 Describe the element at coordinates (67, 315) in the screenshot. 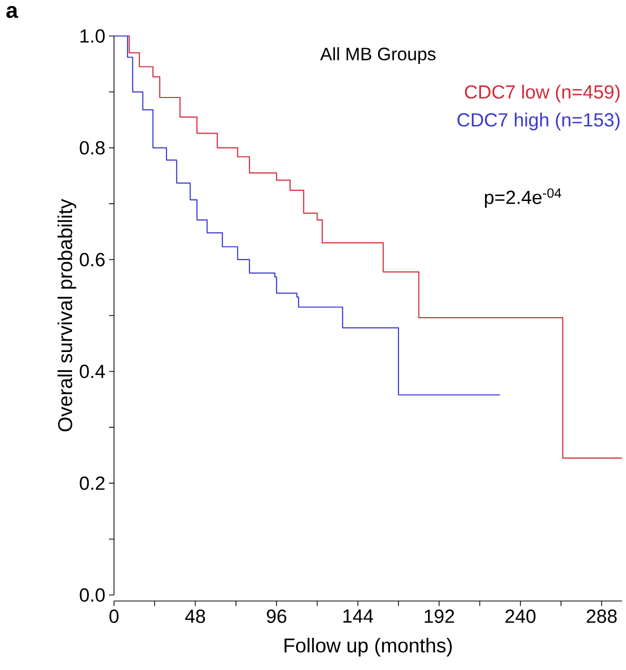

I see `y-axis-title: Overall survival probability` at that location.